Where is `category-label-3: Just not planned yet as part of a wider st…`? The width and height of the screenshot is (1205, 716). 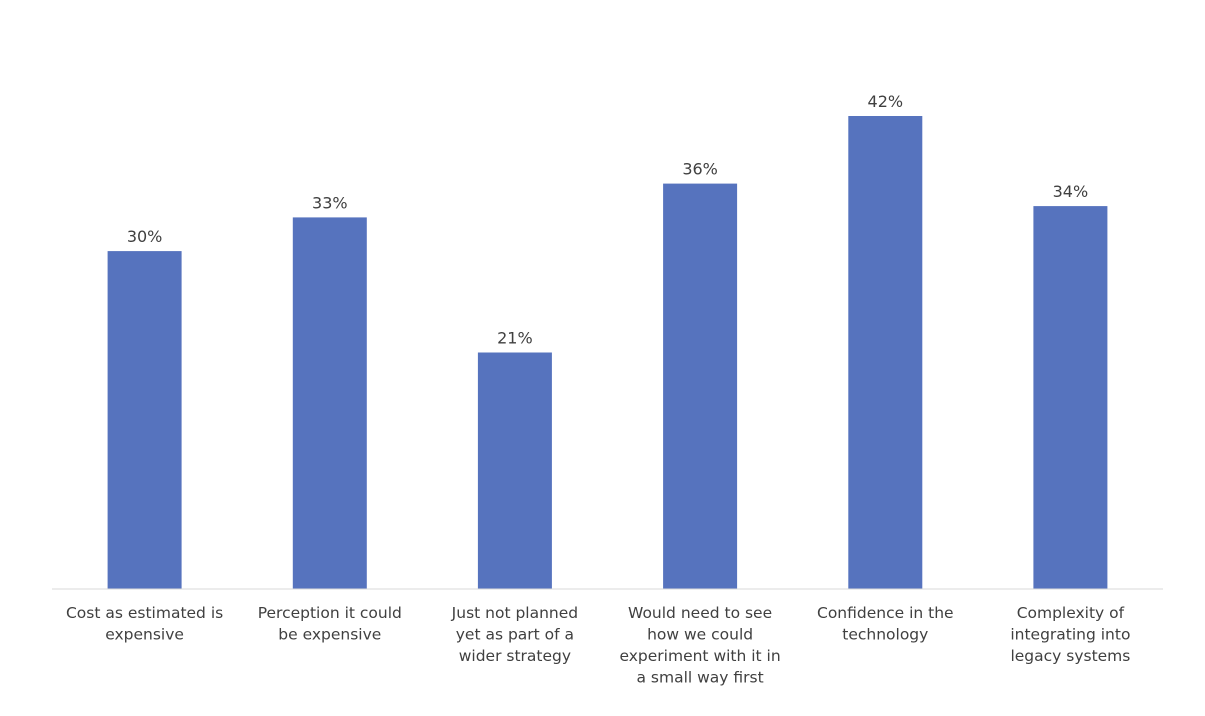 category-label-3: Just not planned yet as part of a wider st… is located at coordinates (514, 634).